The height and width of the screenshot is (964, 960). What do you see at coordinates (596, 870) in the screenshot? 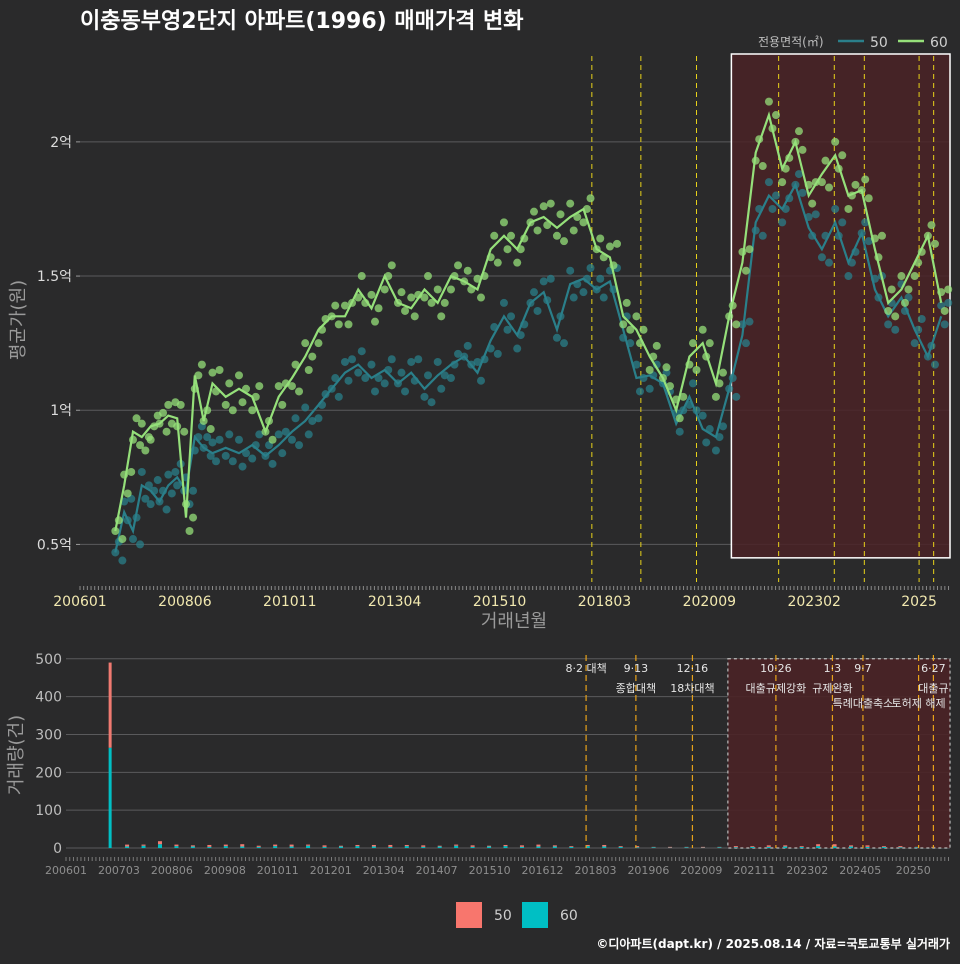
I see `bottom-x-tick-label: 201803` at bounding box center [596, 870].